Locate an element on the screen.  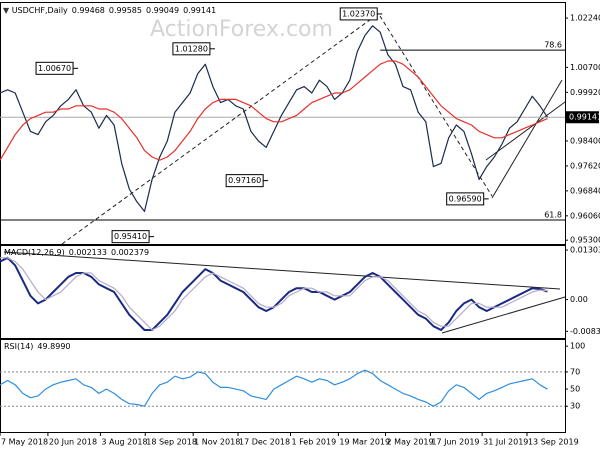
x-tick-label: 18 Sep 2018 is located at coordinates (171, 442).